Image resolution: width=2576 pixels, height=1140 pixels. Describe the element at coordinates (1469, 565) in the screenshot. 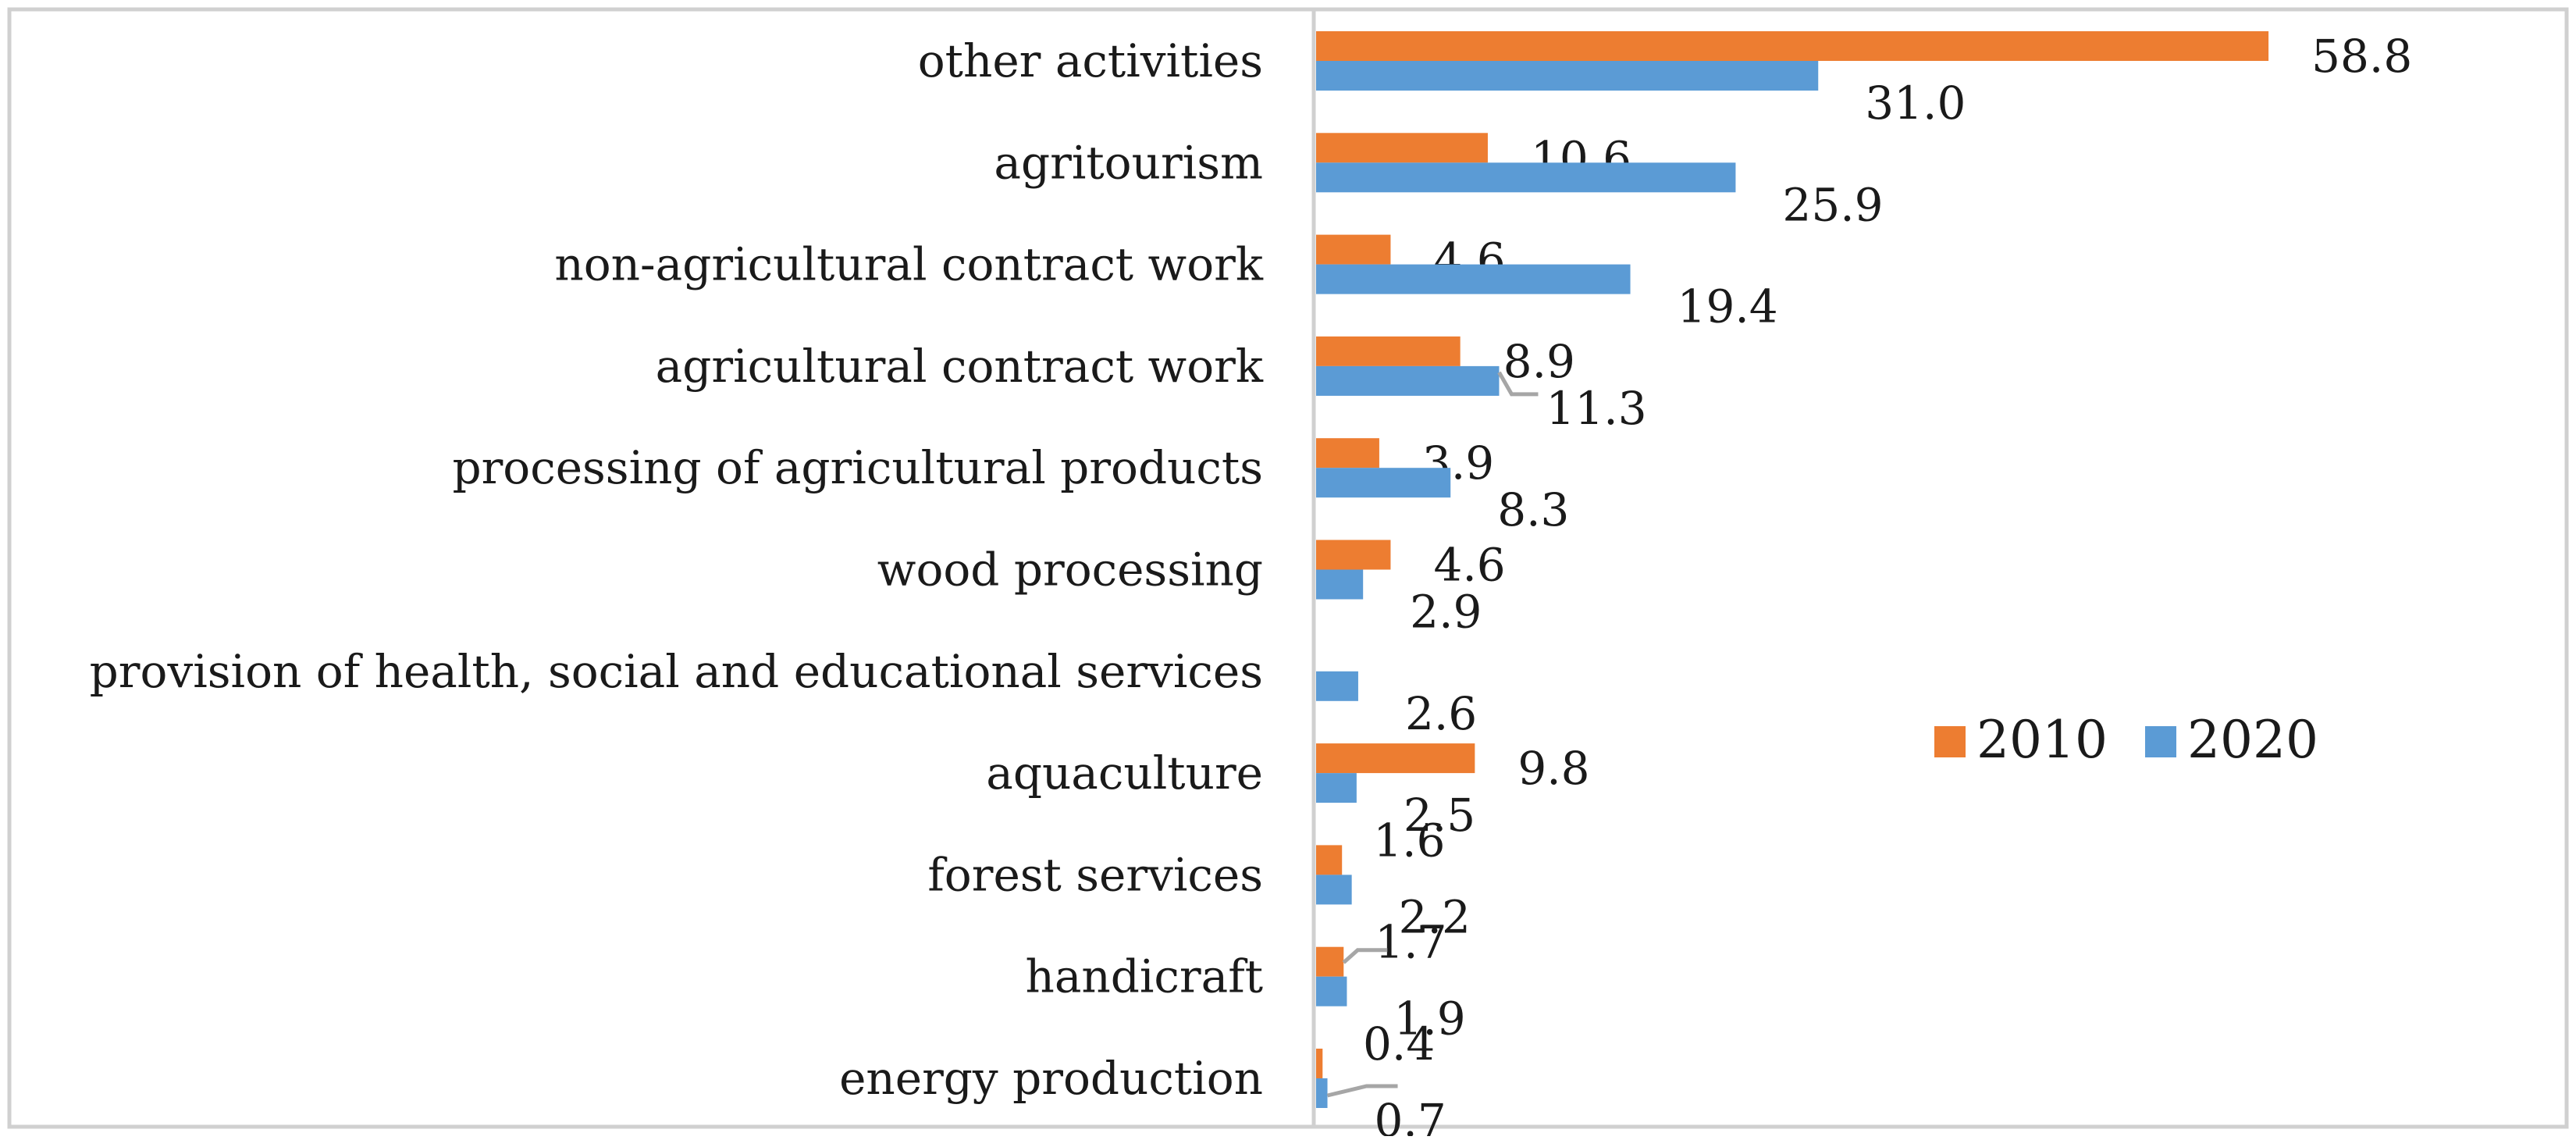

I see `data-label-2010: 4.6` at that location.